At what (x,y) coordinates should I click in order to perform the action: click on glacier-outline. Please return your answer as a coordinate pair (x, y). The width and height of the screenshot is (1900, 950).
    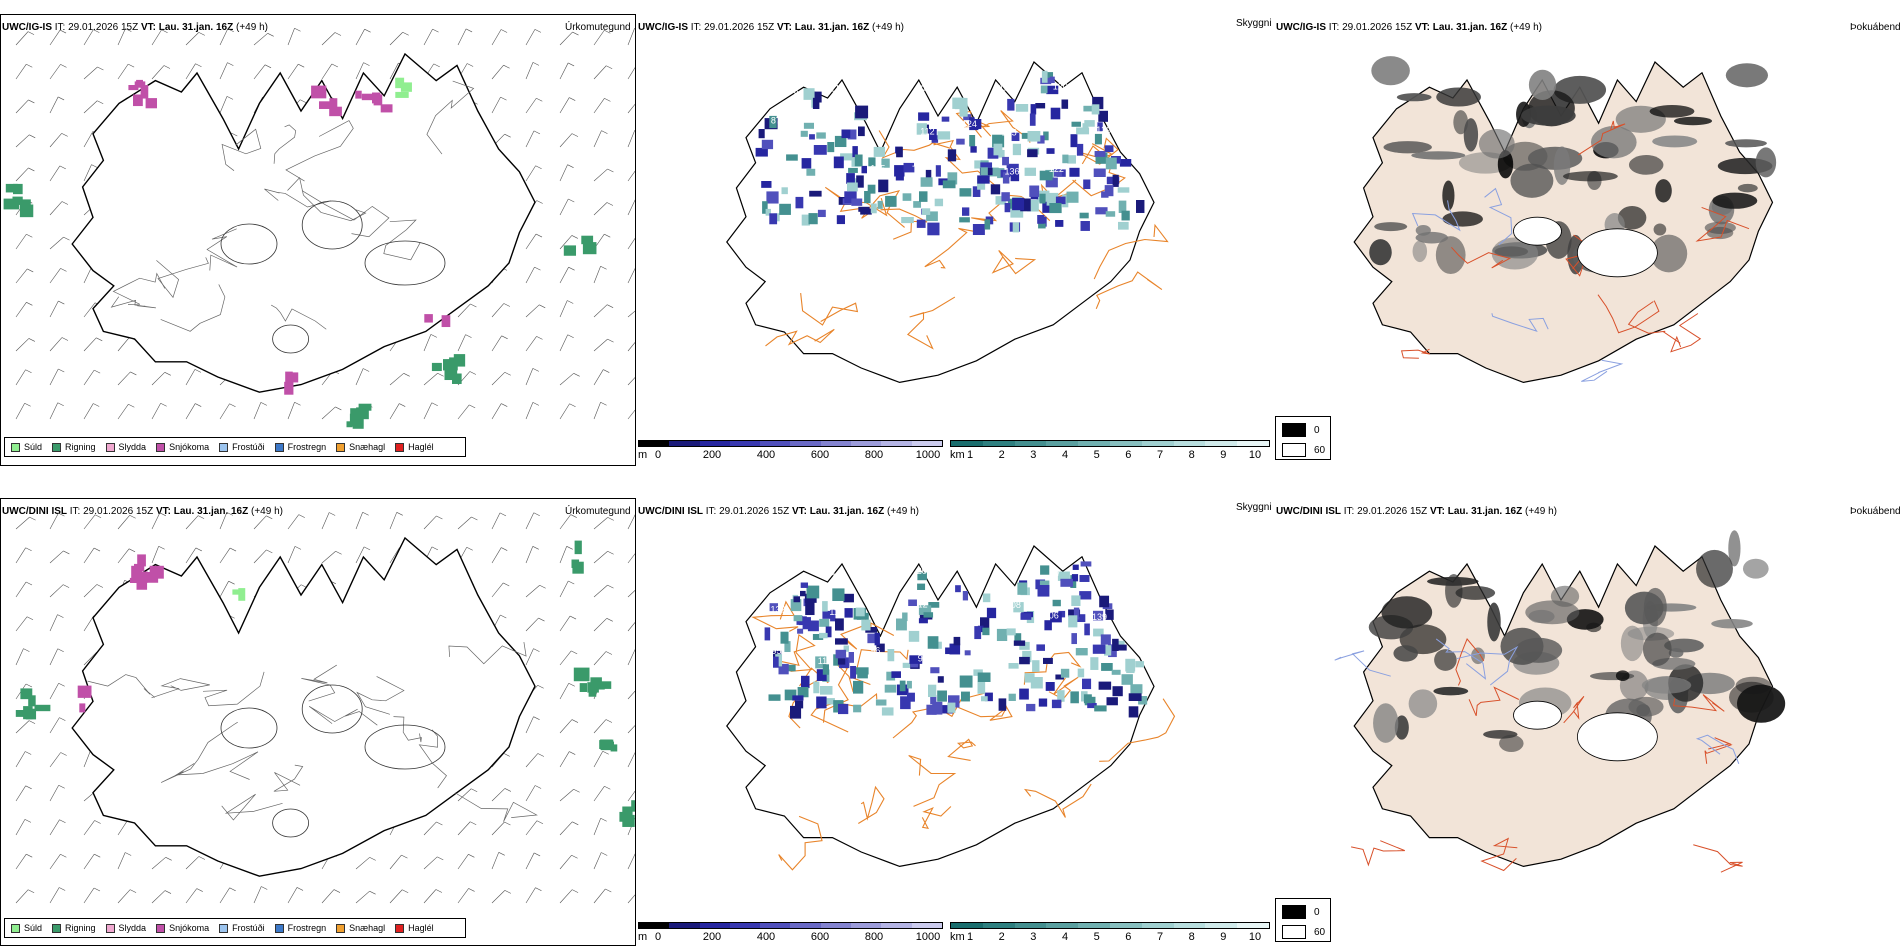
    Looking at the image, I should click on (332, 709).